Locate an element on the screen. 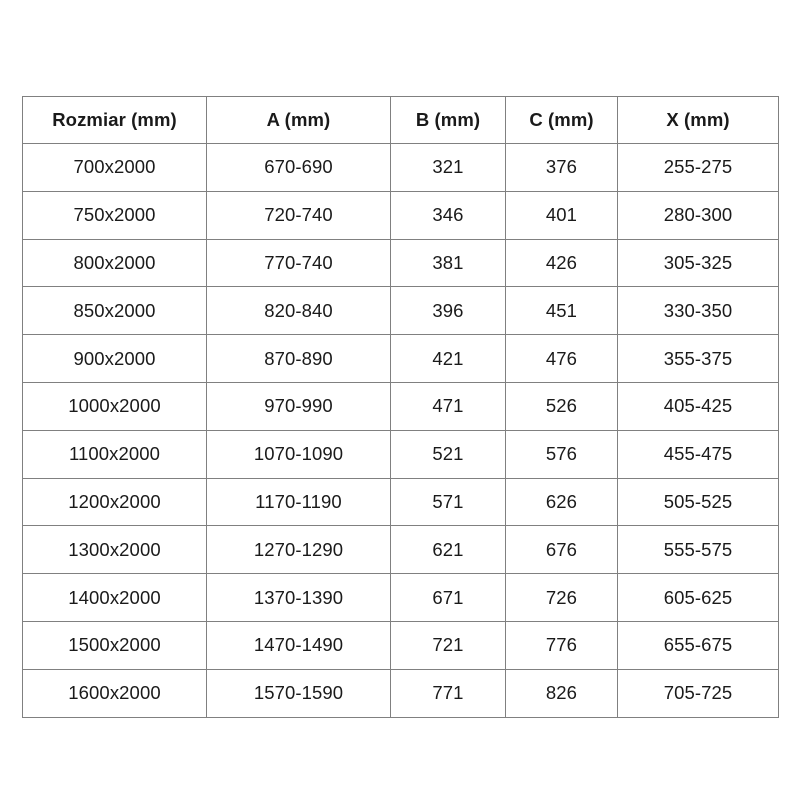  cell-c: 826 is located at coordinates (561, 693).